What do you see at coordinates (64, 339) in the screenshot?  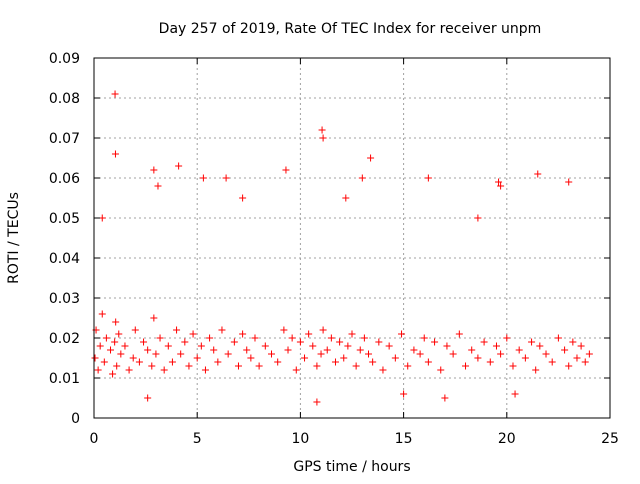 I see `y-tick-label: 0.02` at bounding box center [64, 339].